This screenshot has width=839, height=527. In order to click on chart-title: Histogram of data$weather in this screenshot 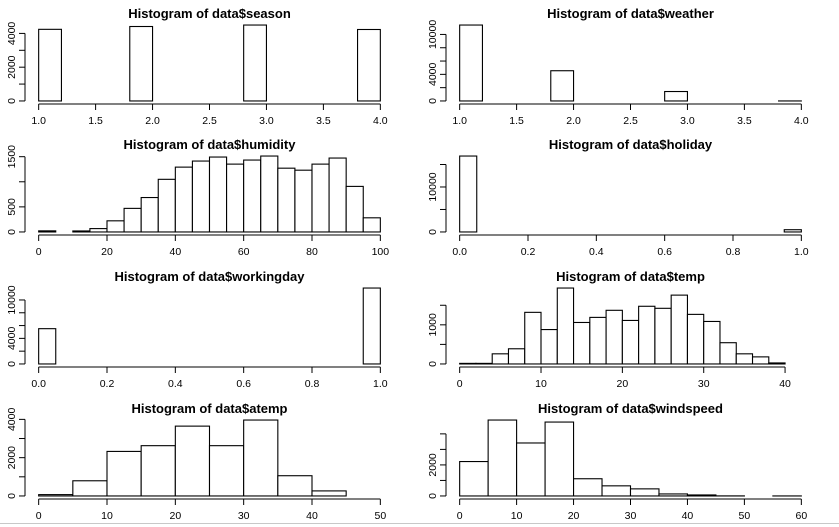, I will do `click(630, 13)`.